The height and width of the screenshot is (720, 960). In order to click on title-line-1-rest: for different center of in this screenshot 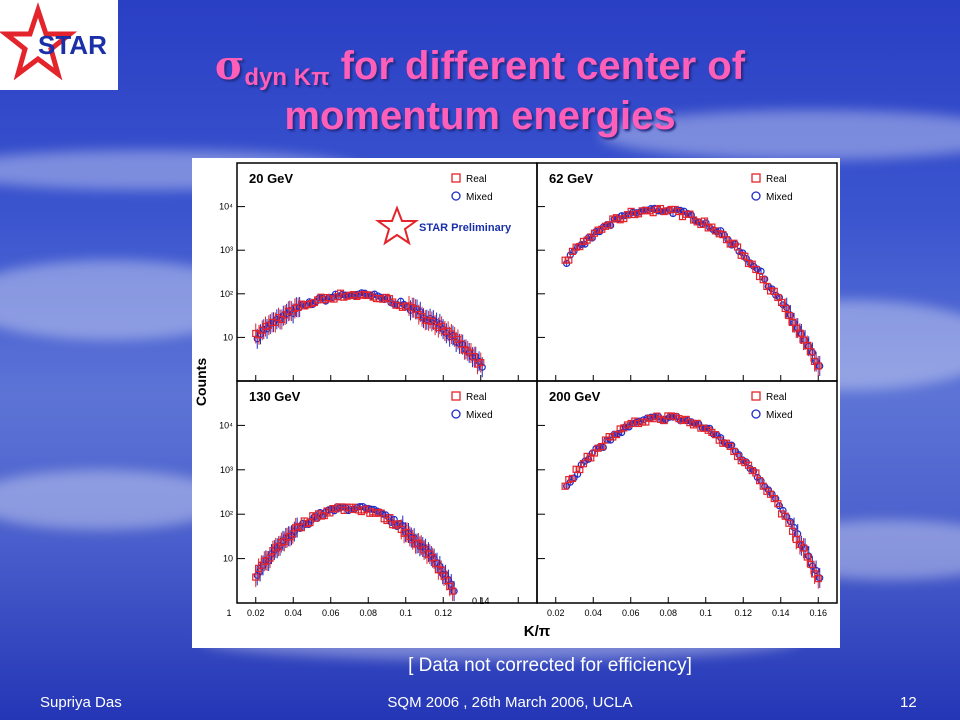, I will do `click(537, 66)`.